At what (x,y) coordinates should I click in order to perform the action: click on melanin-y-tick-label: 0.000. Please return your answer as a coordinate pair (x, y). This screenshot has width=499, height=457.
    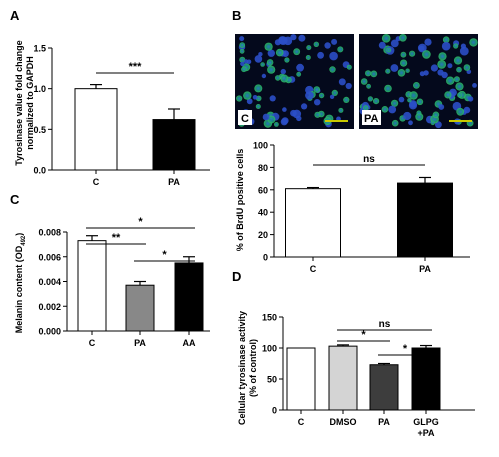
    Looking at the image, I should click on (49, 332).